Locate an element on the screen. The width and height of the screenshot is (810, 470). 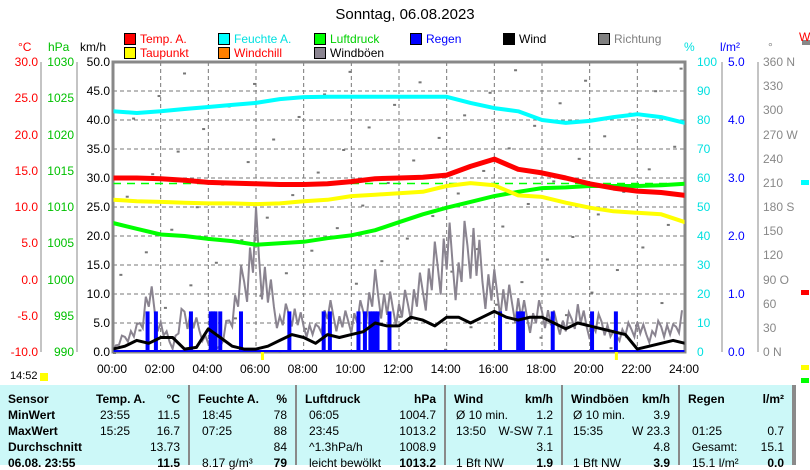
legend-item: Windböen is located at coordinates (349, 53).